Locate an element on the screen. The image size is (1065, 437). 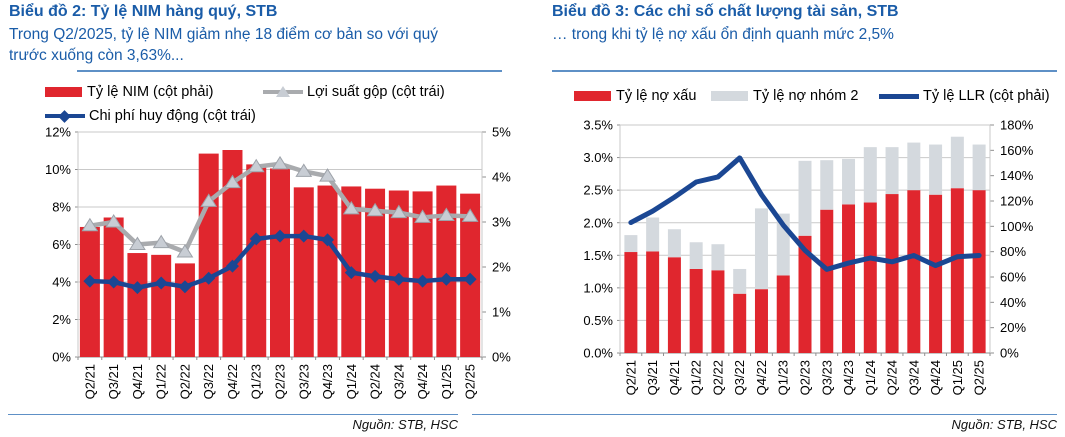
legend-label: Tỷ lệ nợ nhóm 2 is located at coordinates (806, 96).